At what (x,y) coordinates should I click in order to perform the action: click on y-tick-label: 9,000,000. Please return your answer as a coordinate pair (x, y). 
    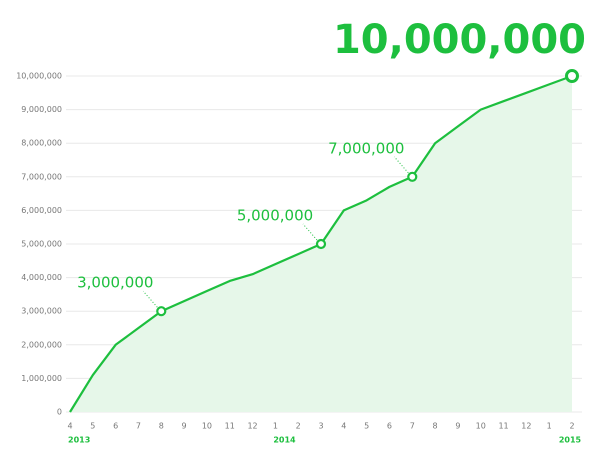
    Looking at the image, I should click on (41, 109).